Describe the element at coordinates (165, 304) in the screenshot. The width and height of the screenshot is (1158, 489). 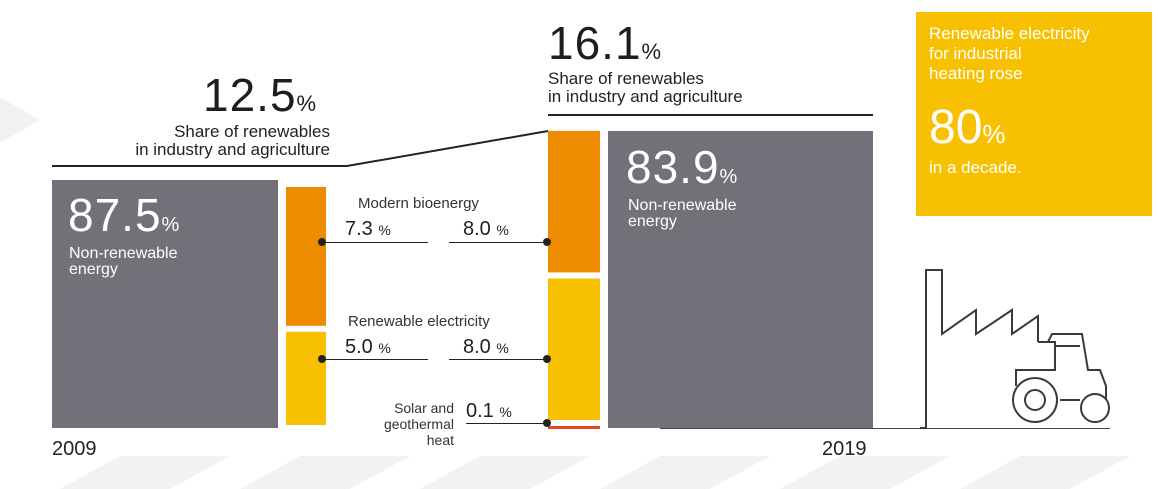
I see `bar-2009-non-renewable` at that location.